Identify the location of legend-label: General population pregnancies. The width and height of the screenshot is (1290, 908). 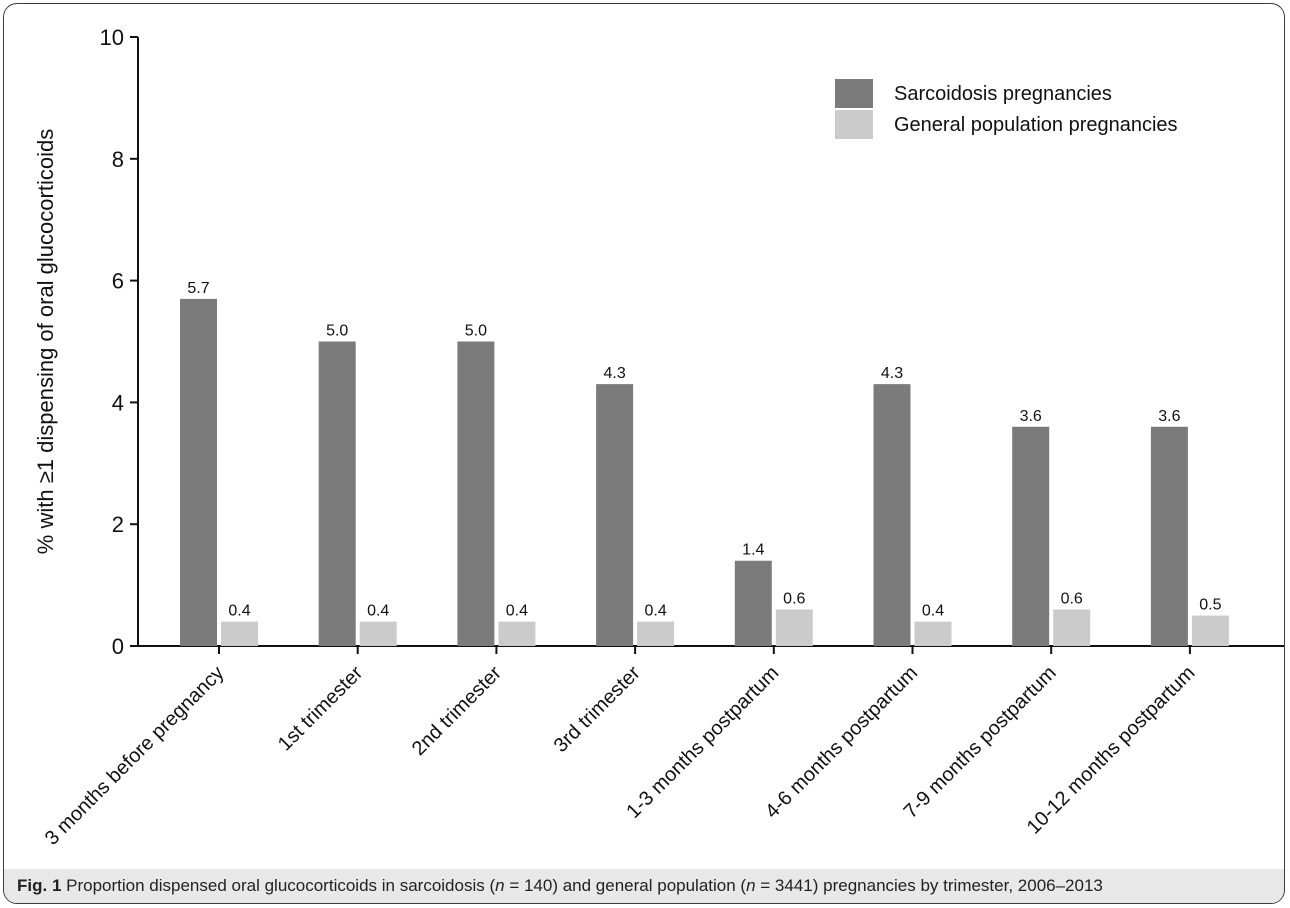
(1036, 125).